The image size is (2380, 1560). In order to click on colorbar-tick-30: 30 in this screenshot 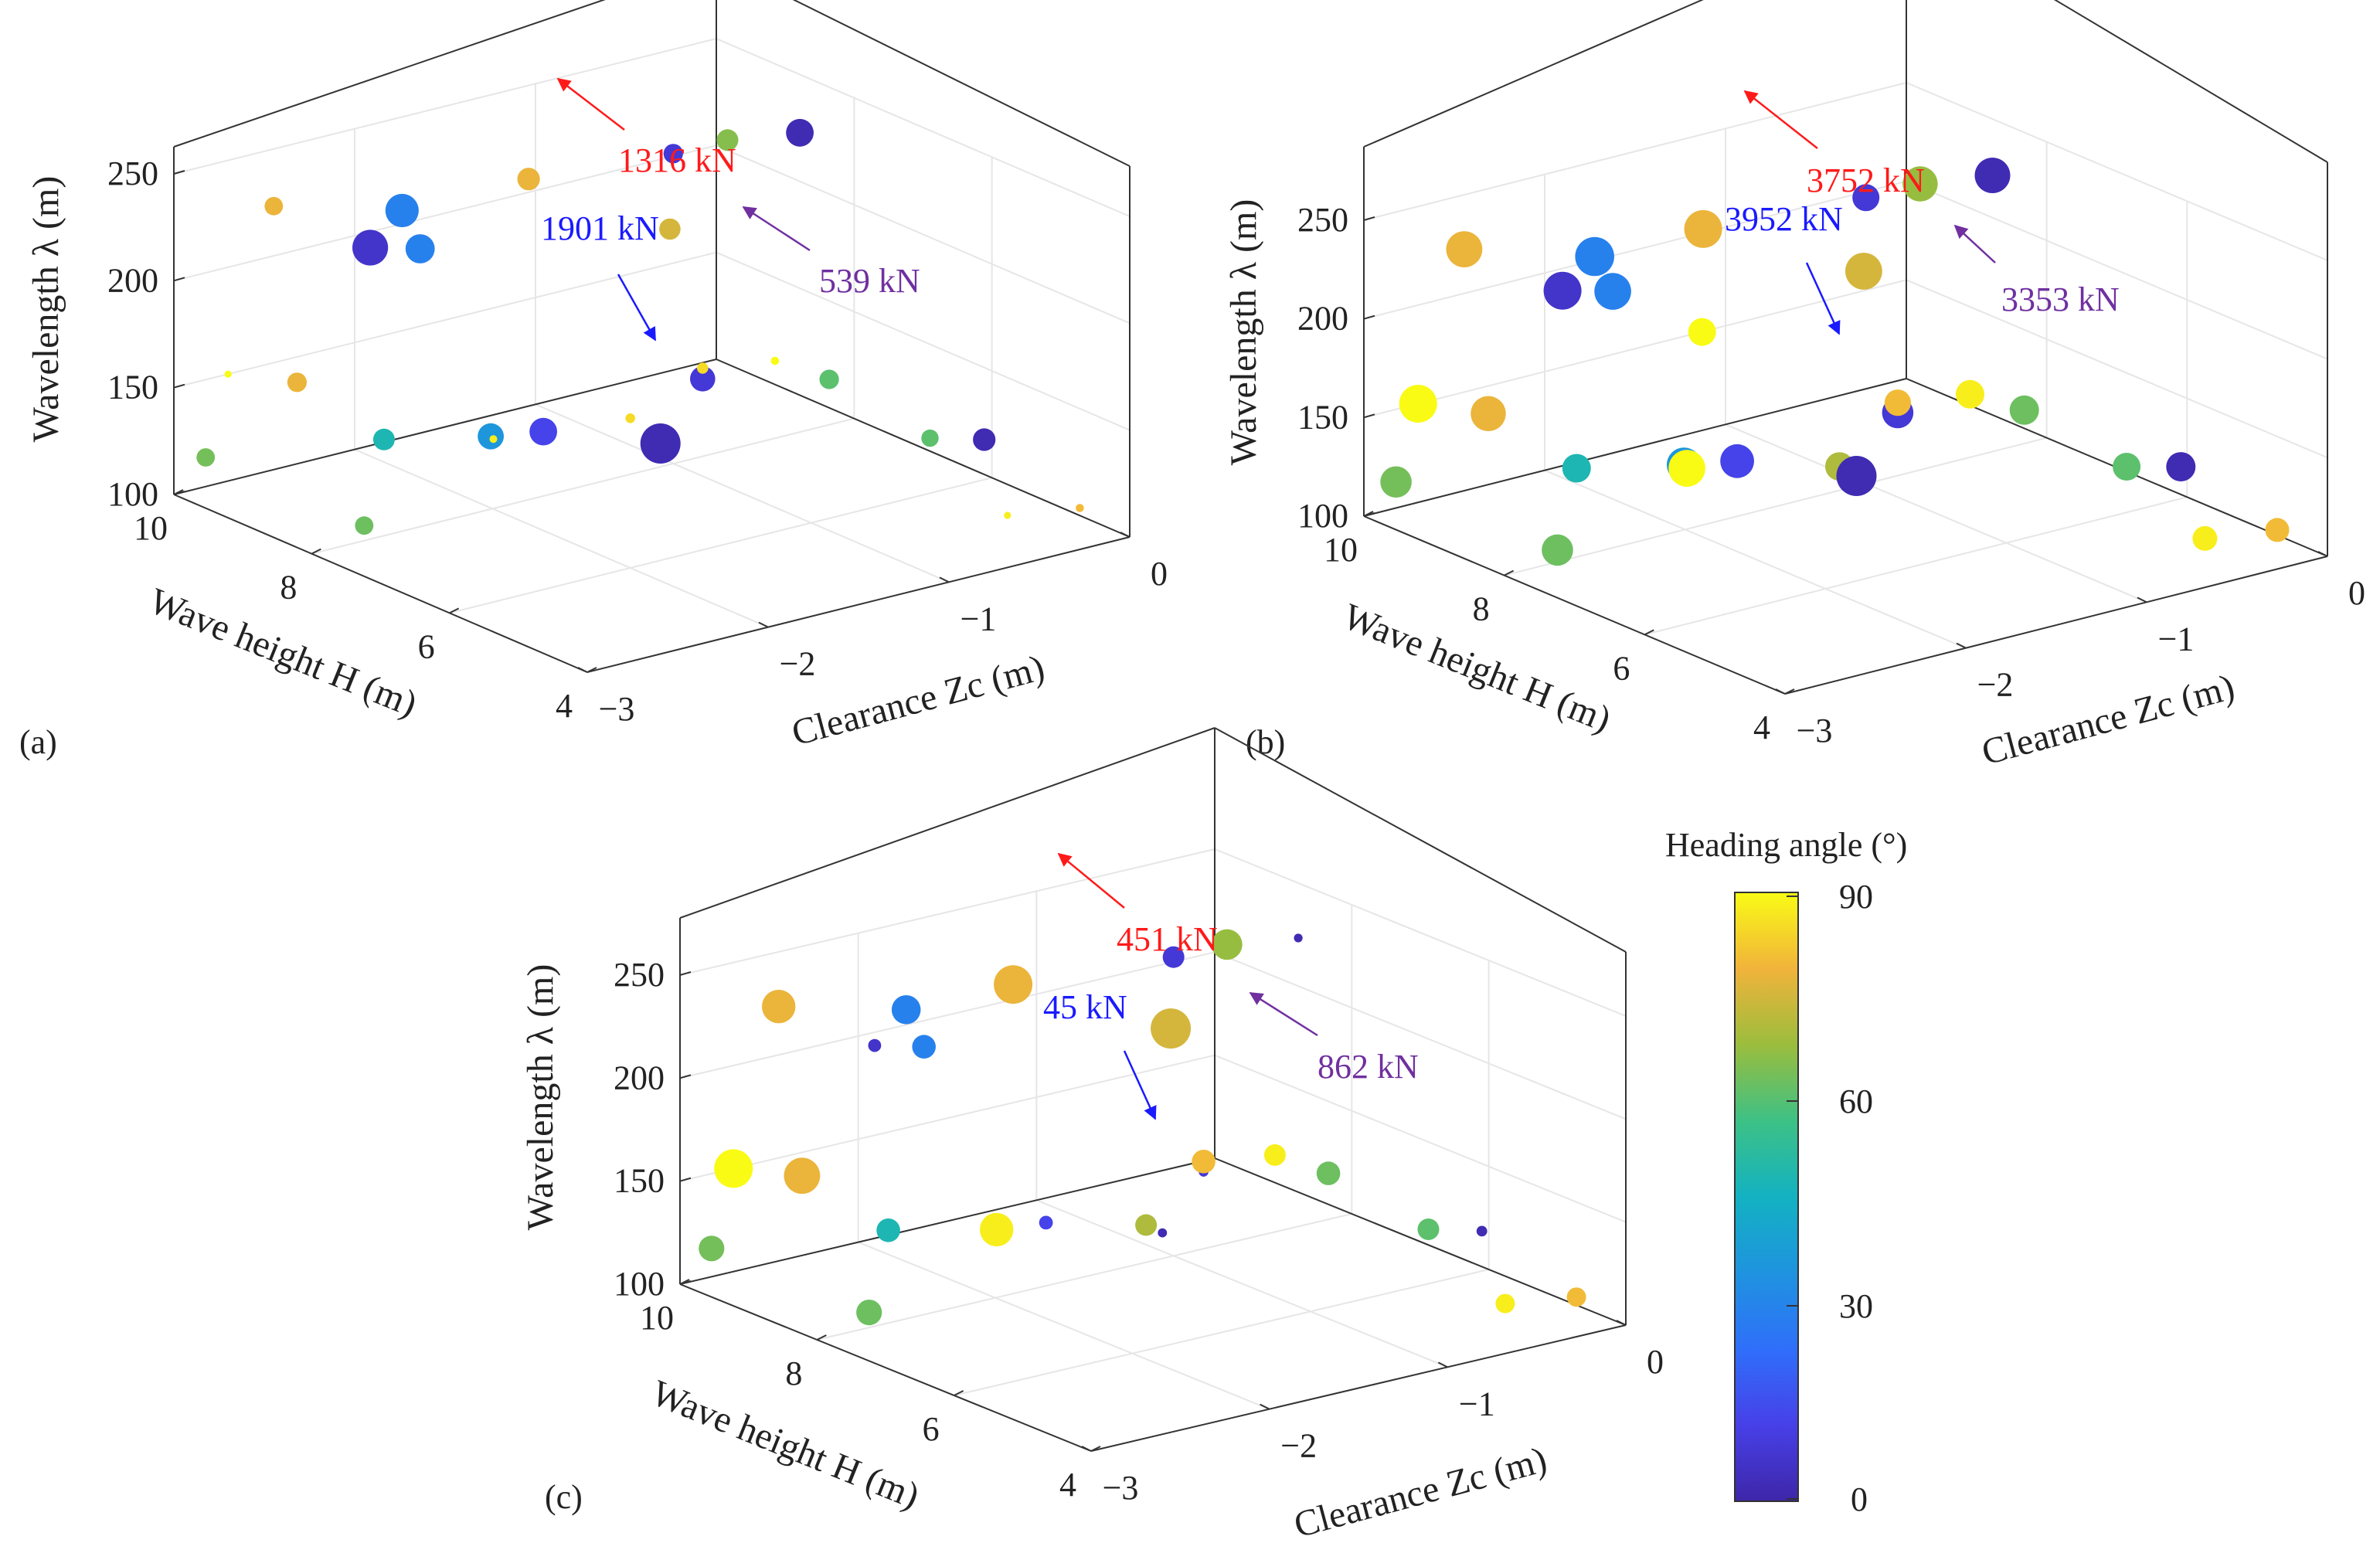, I will do `click(1856, 1306)`.